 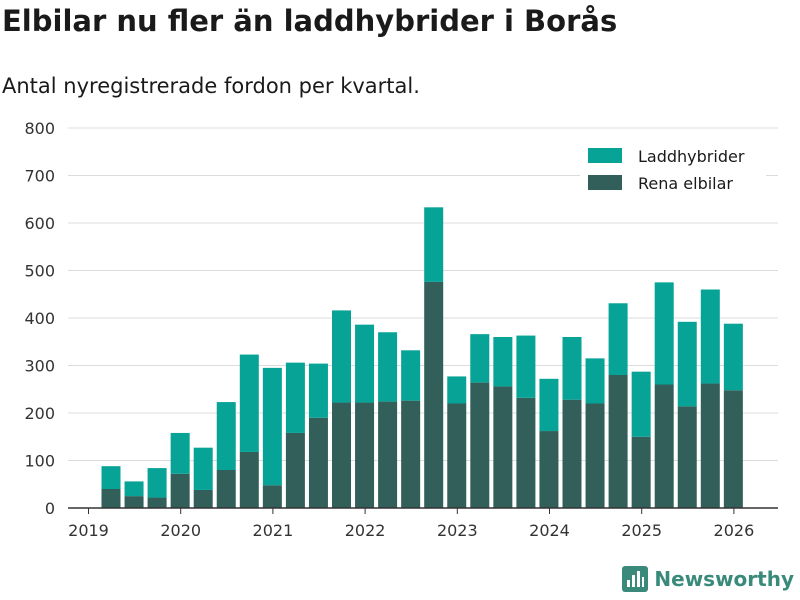 I want to click on bar-chart-logo-icon, so click(x=635, y=579).